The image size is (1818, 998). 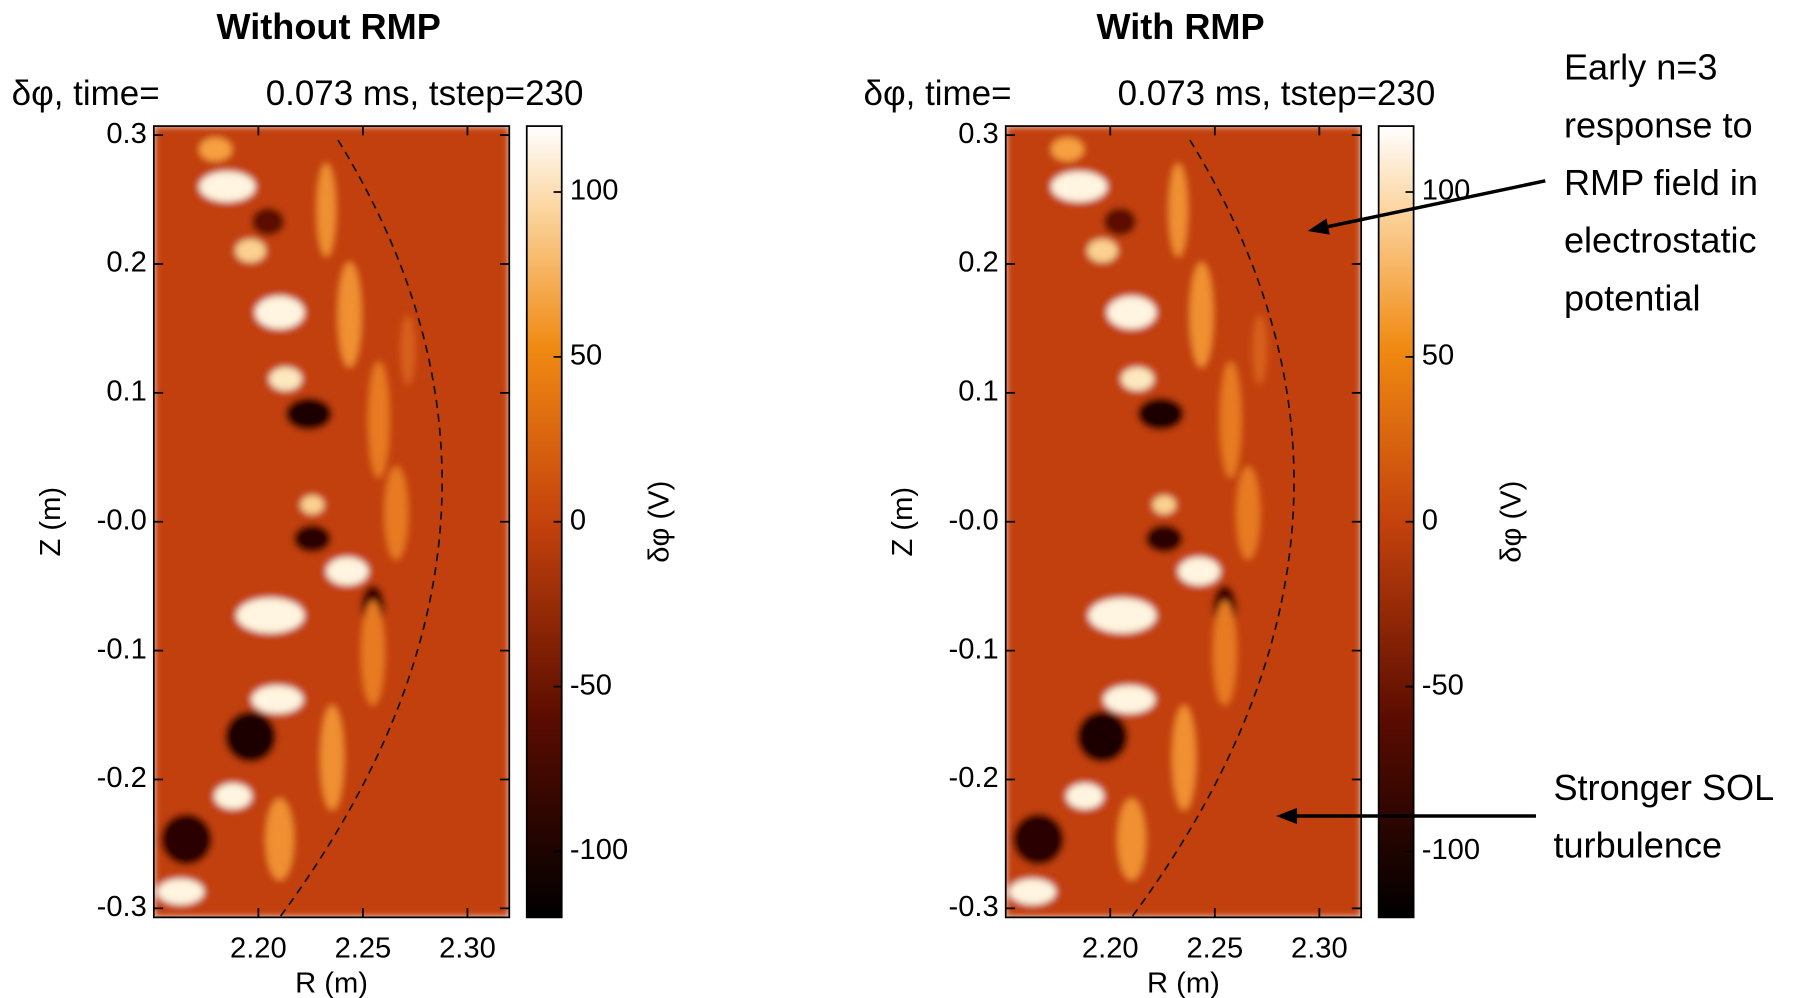 I want to click on panel-title: Without RMP, so click(x=328, y=26).